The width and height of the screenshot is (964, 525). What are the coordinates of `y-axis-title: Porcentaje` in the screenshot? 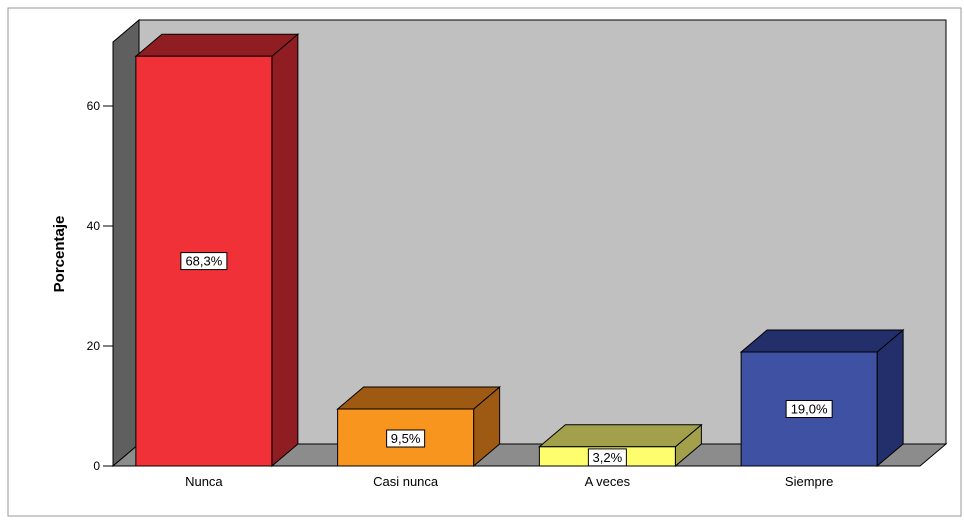 It's located at (59, 254).